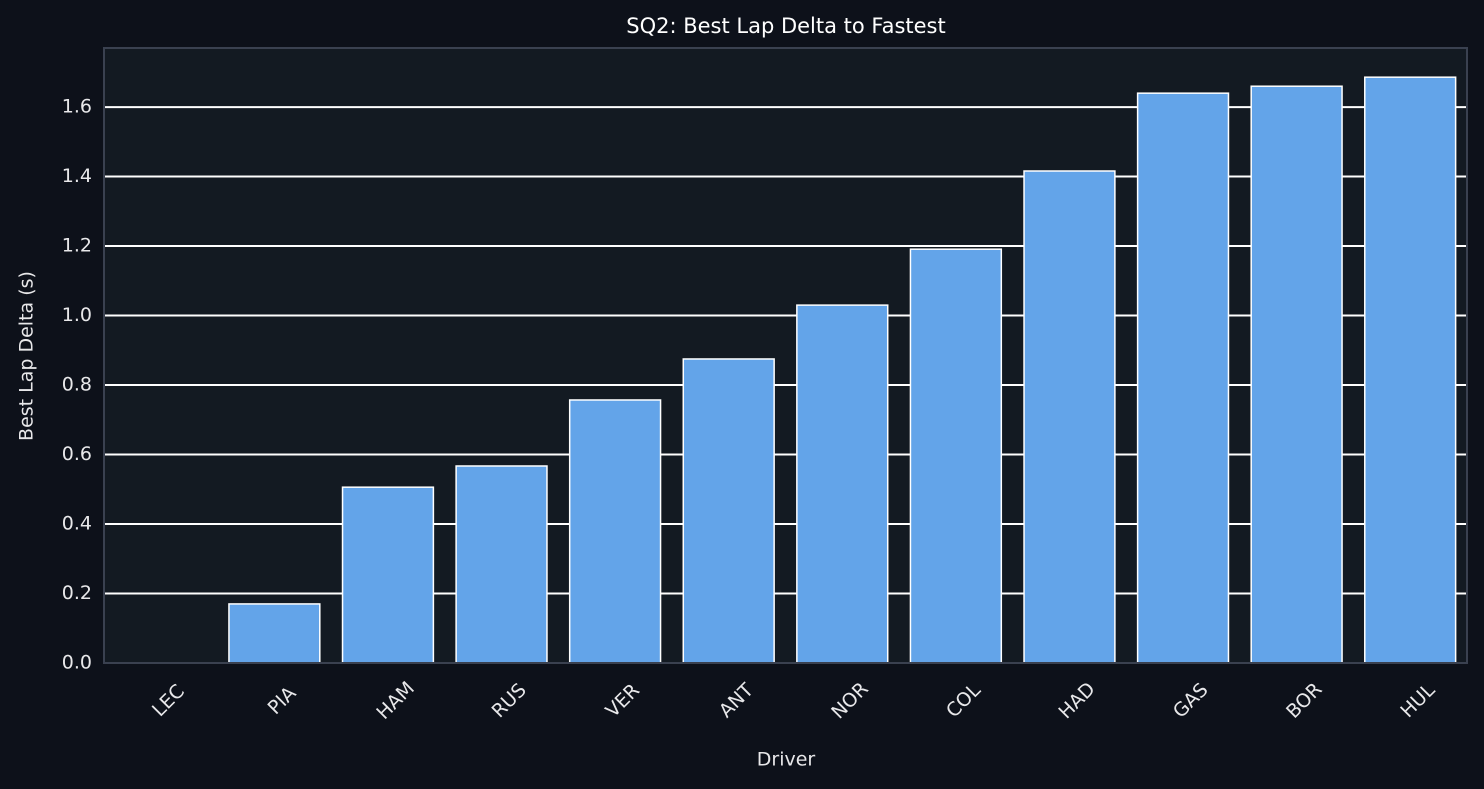 Image resolution: width=1484 pixels, height=789 pixels. What do you see at coordinates (77, 663) in the screenshot?
I see `y-tick-label: 0.0` at bounding box center [77, 663].